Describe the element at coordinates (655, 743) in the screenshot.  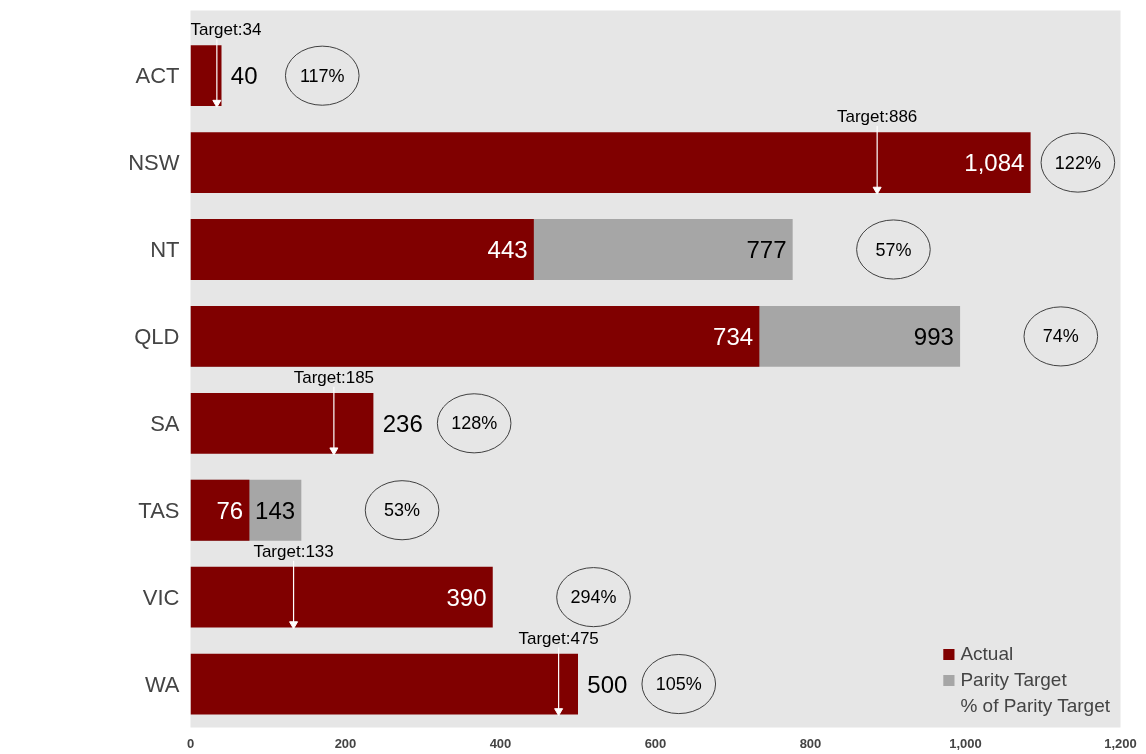
I see `x-tick-label: 600` at that location.